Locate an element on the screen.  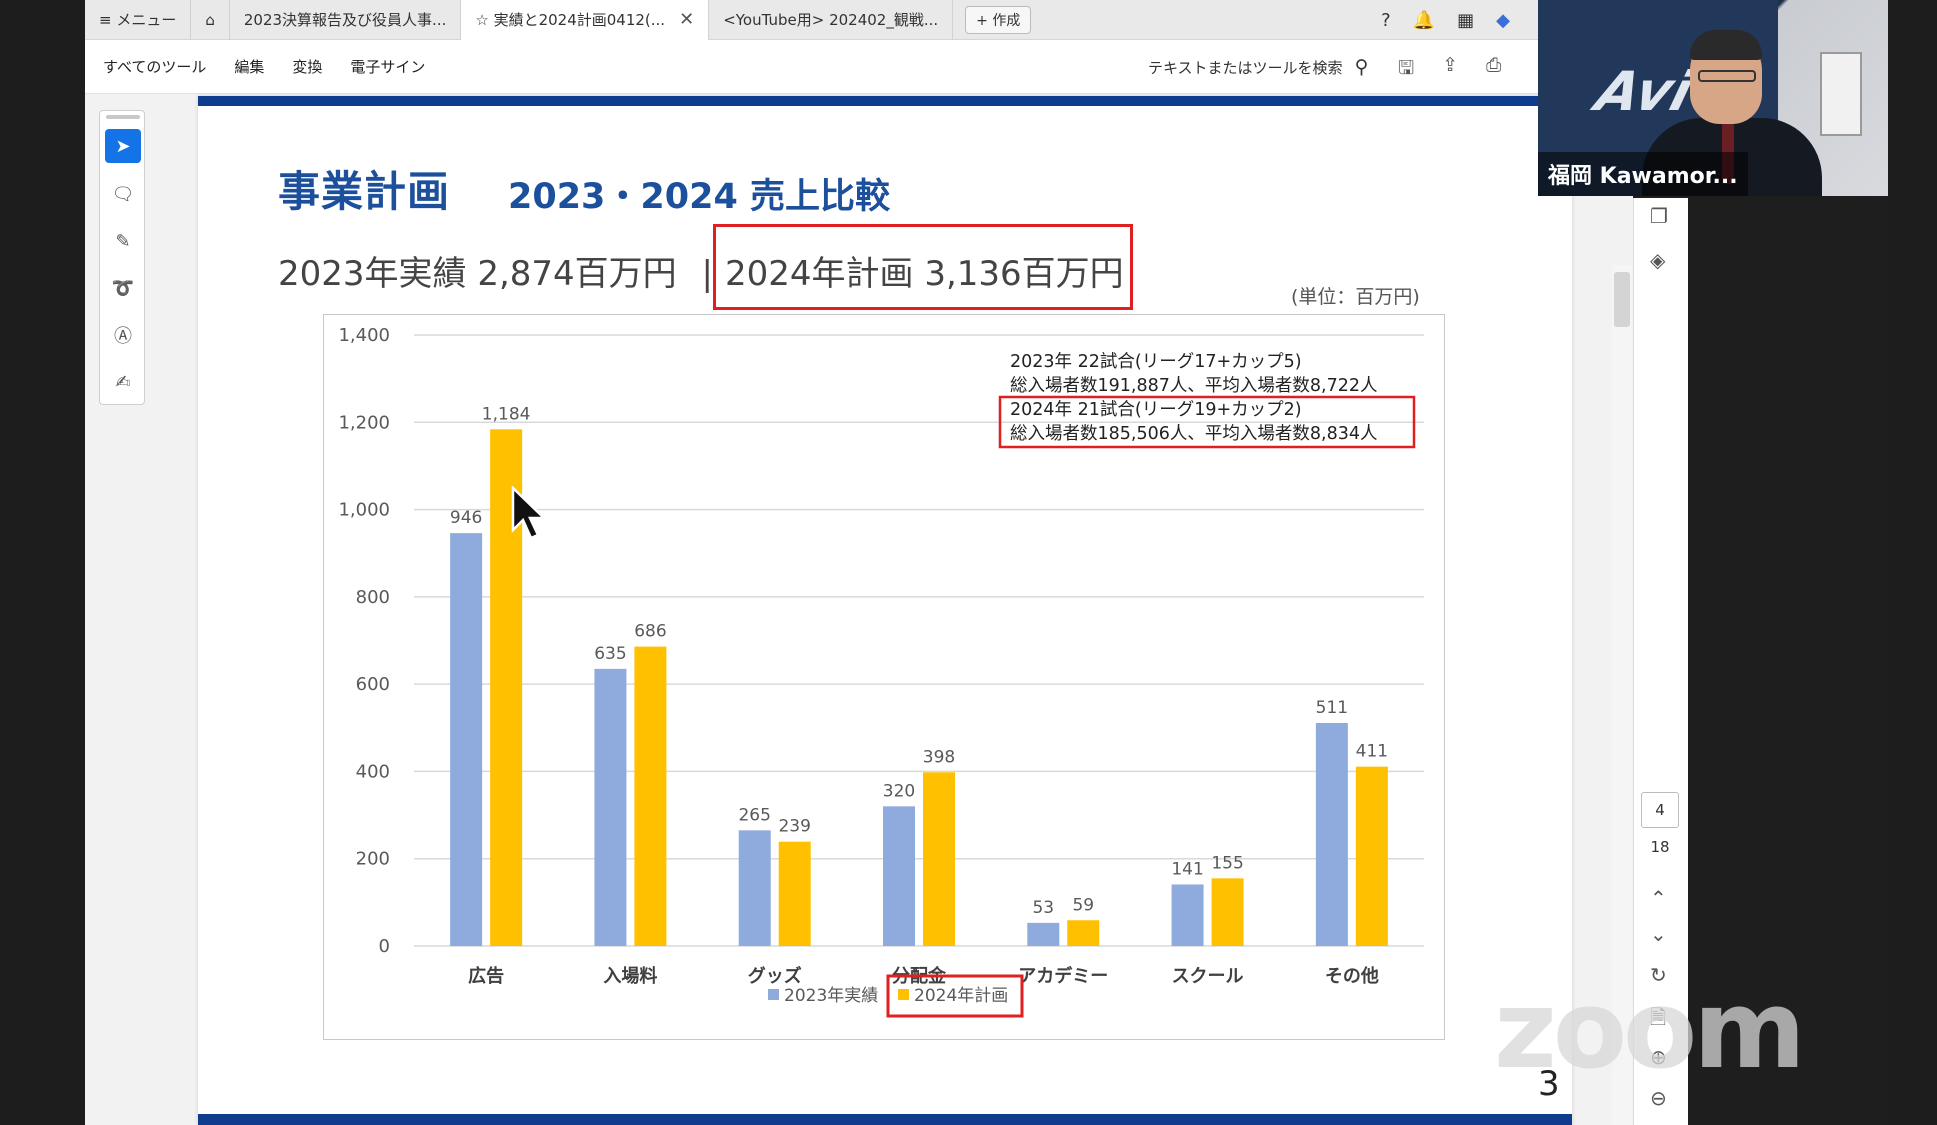
apps-grid-icon: ▦ is located at coordinates (1466, 20).